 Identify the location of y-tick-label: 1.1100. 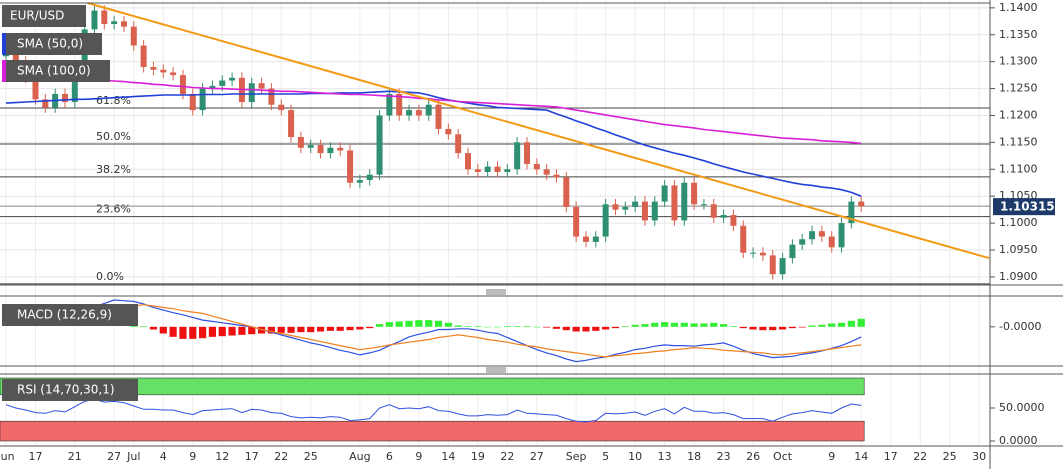
(1018, 168).